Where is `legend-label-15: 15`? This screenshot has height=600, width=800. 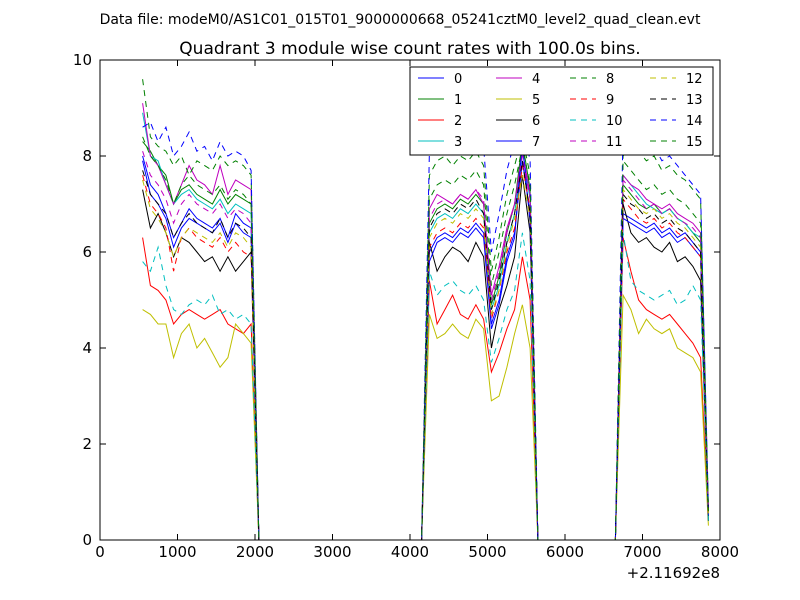
legend-label-15: 15 is located at coordinates (694, 142).